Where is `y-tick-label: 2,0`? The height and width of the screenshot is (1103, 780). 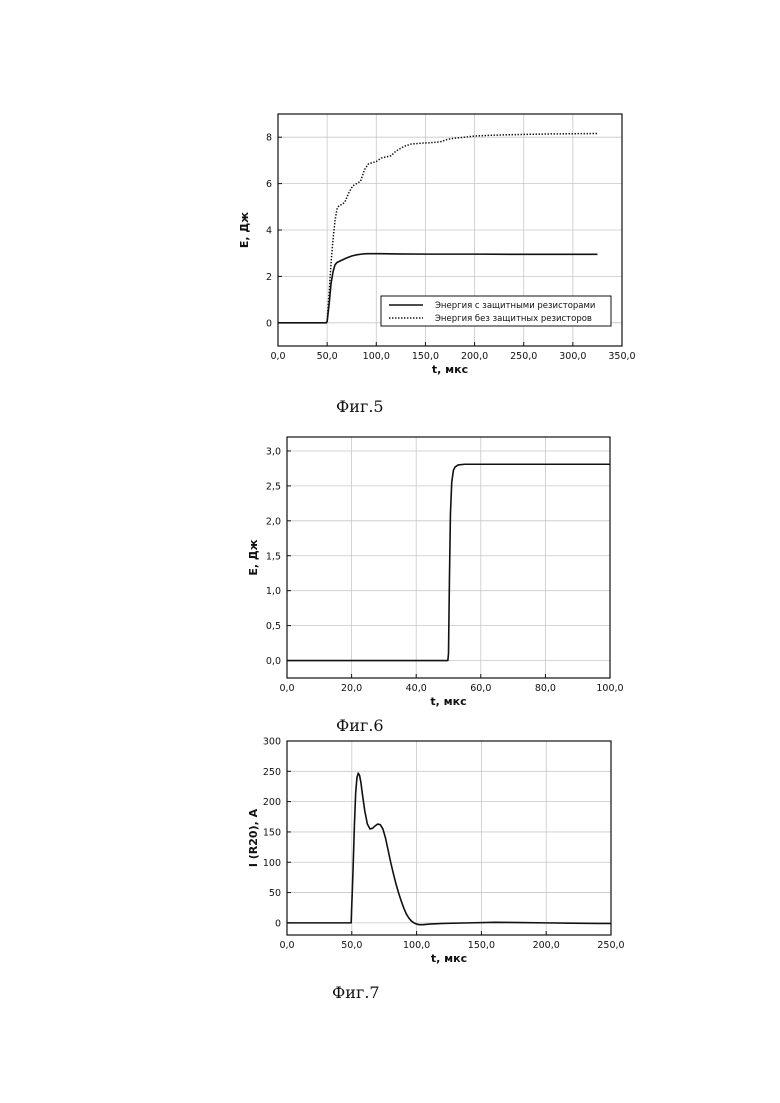
y-tick-label: 2,0 is located at coordinates (273, 521).